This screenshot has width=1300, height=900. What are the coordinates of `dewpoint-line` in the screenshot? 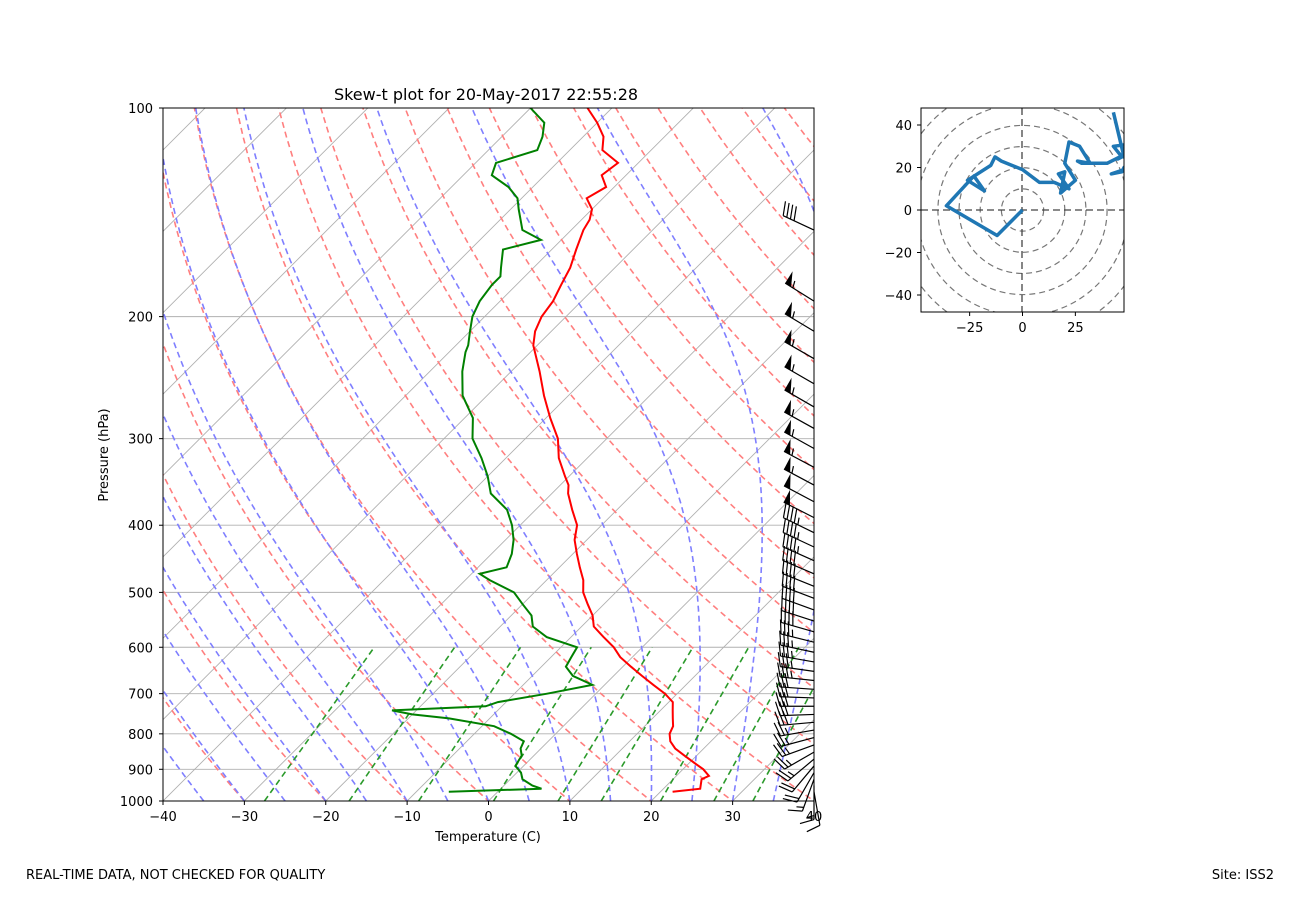 It's located at (493, 450).